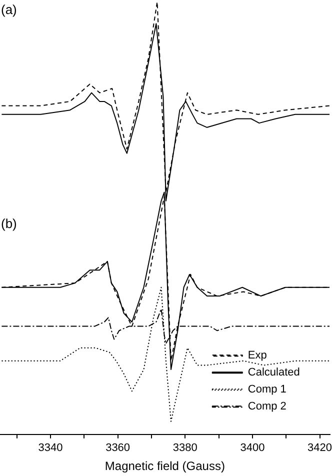  Describe the element at coordinates (252, 448) in the screenshot. I see `x-tick-label: 3400` at that location.